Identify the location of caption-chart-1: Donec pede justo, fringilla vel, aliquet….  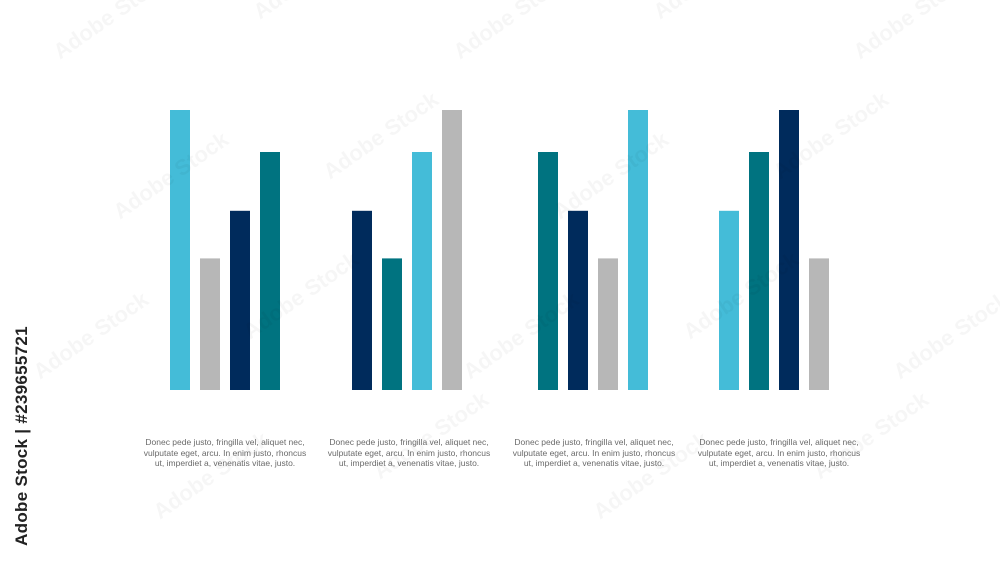
(225, 452).